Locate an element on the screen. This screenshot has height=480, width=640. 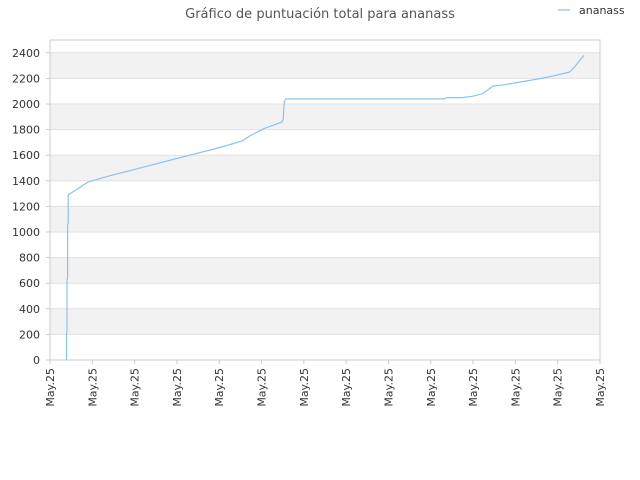
y-tick-label: 600 is located at coordinates (29, 283).